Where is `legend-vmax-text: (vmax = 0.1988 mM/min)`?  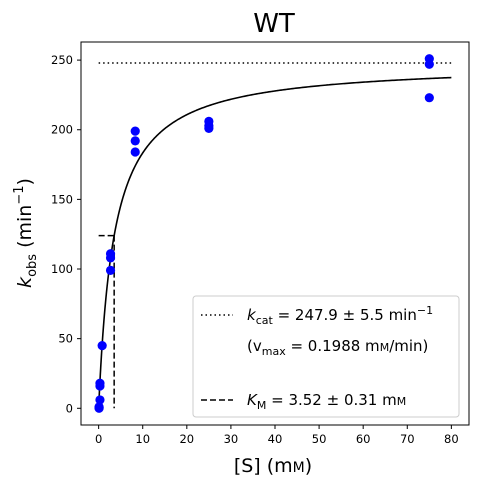
legend-vmax-text: (vmax = 0.1988 mM/min) is located at coordinates (337, 347).